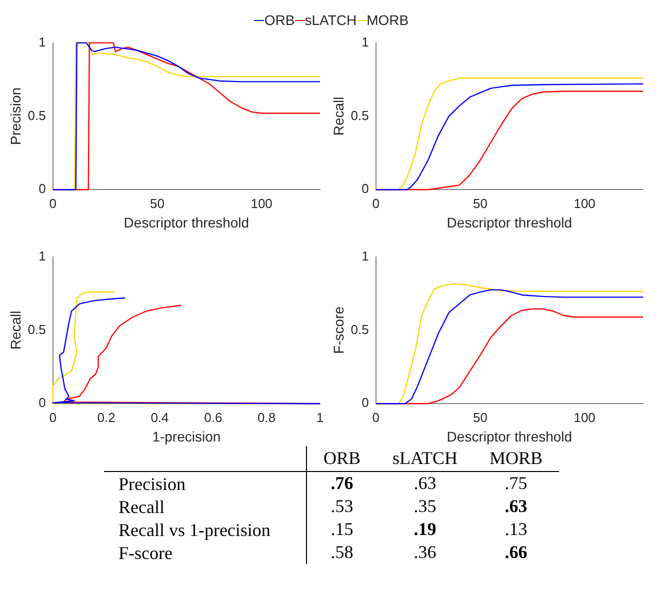  I want to click on text: .76, so click(342, 483).